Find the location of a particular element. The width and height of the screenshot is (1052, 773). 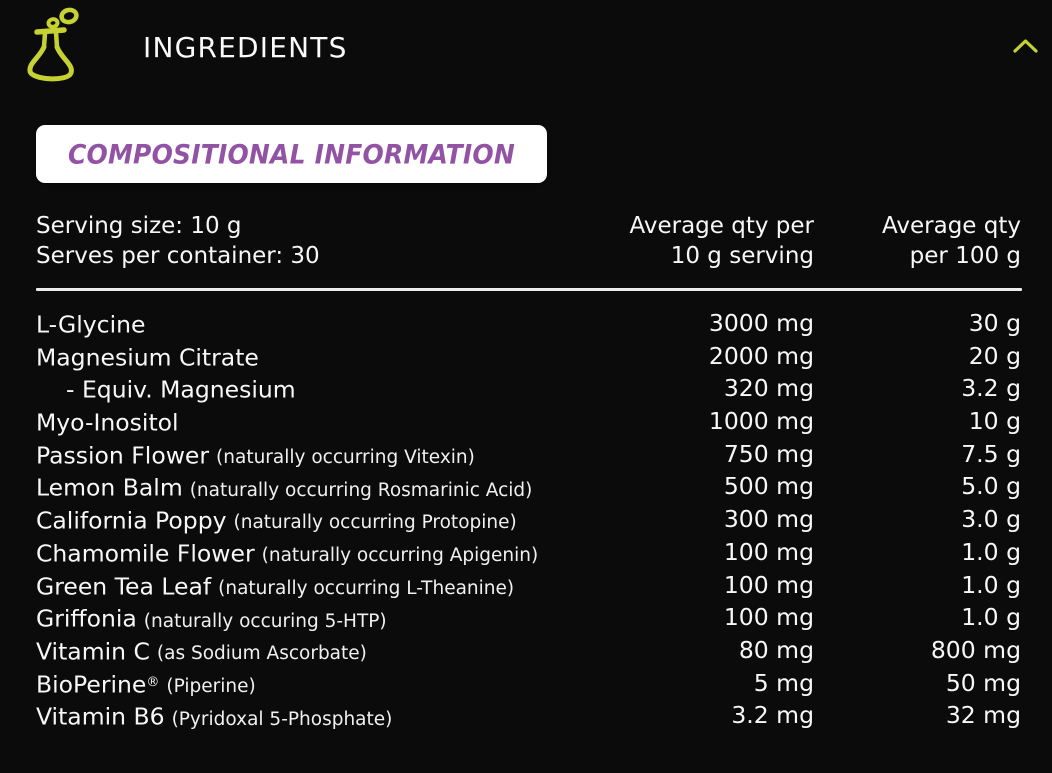

qty-per-100g: 5.0 g is located at coordinates (991, 486).